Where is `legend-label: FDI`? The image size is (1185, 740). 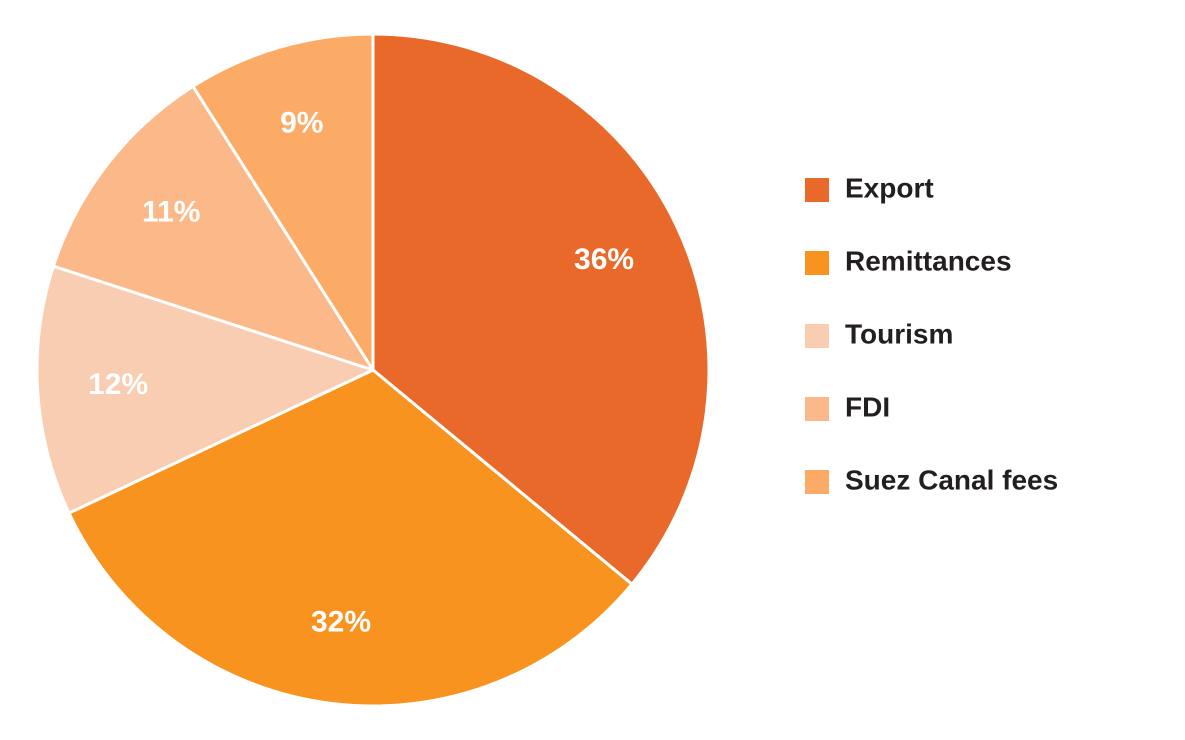
legend-label: FDI is located at coordinates (867, 406).